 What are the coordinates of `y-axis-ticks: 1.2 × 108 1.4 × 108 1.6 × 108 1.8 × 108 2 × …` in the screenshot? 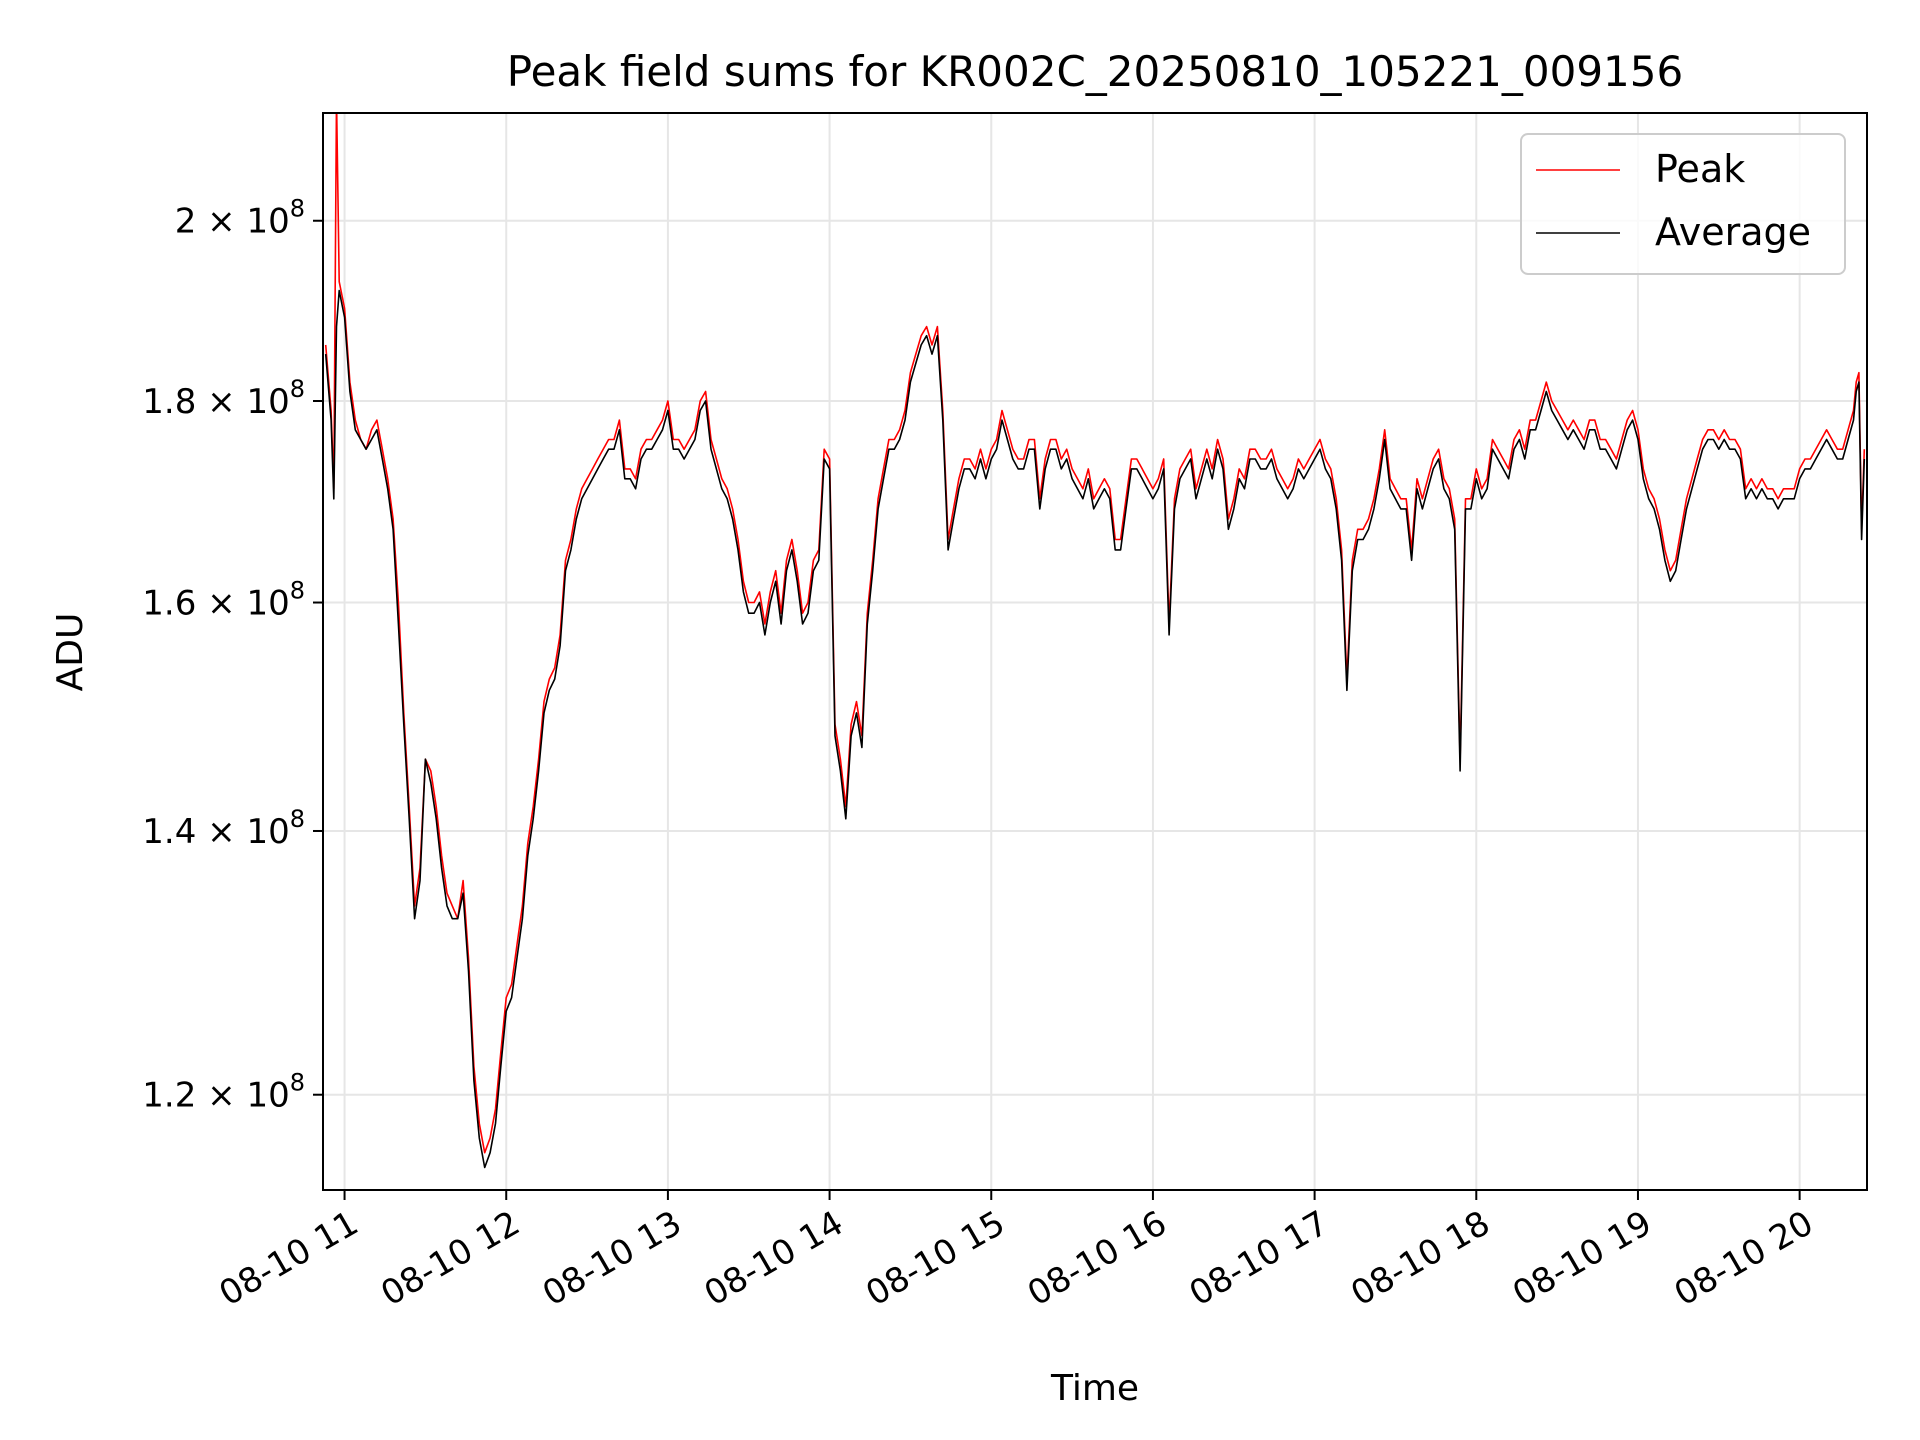 It's located at (232, 655).